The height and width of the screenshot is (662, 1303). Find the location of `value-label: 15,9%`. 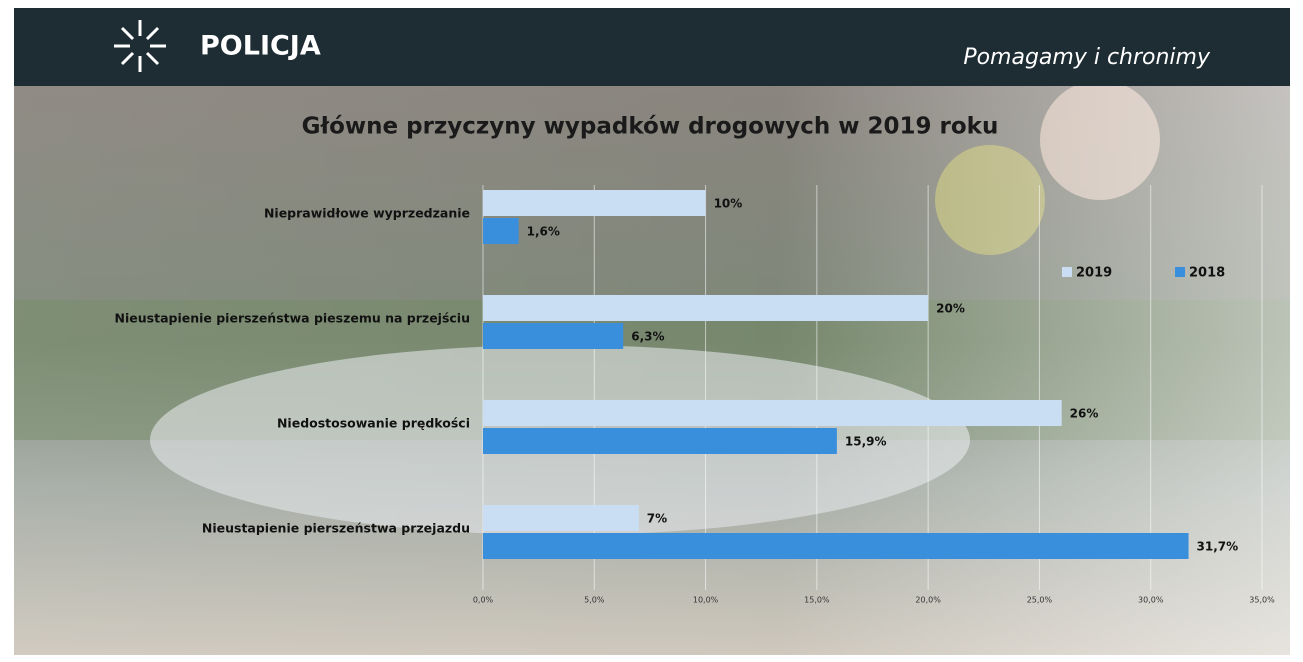

value-label: 15,9% is located at coordinates (866, 442).